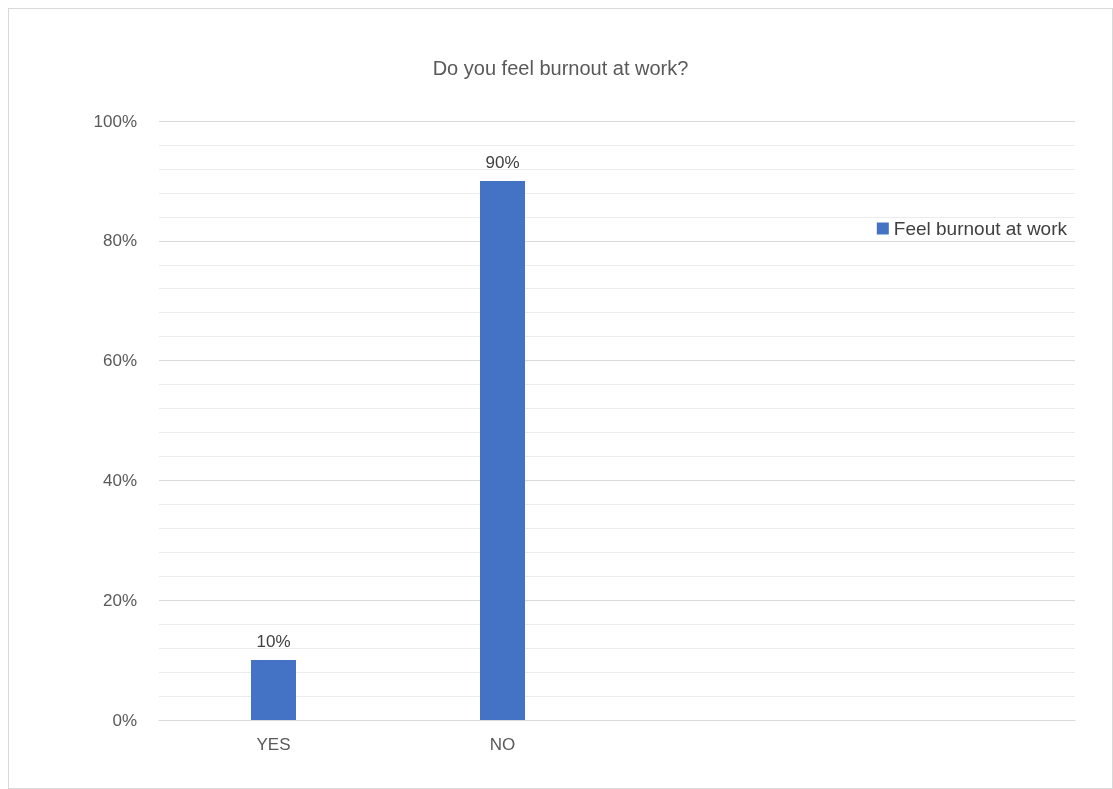 This screenshot has height=789, width=1113. What do you see at coordinates (124, 720) in the screenshot?
I see `y-tick-label: 0%` at bounding box center [124, 720].